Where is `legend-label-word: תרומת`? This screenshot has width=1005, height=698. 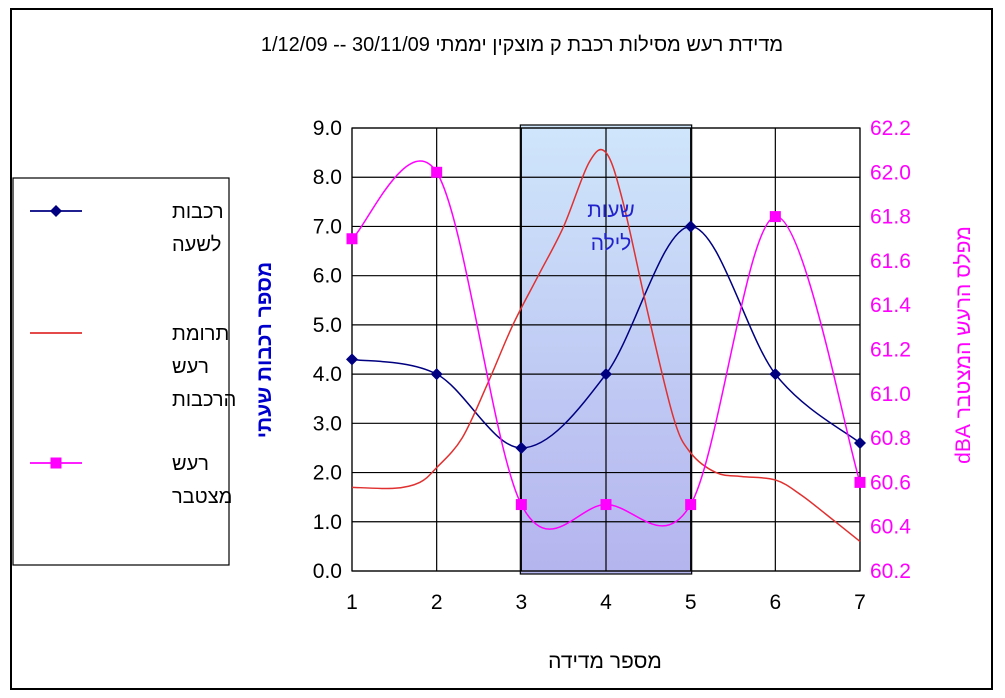 legend-label-word: תרומת is located at coordinates (200, 334).